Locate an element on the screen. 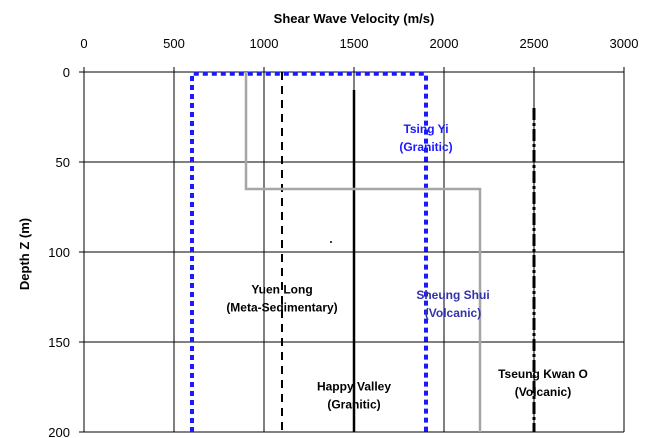  annotation-0-line-1: (Granitic) is located at coordinates (425, 147).